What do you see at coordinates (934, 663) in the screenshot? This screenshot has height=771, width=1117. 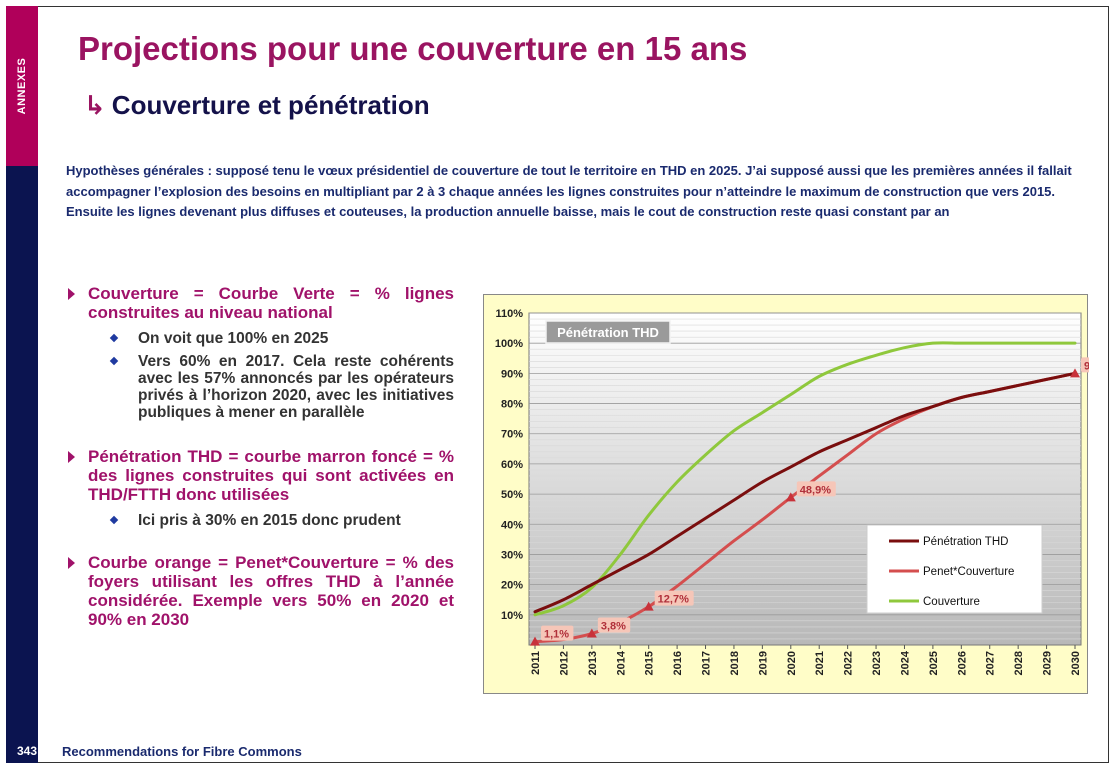 I see `x-tick-label: 2025` at bounding box center [934, 663].